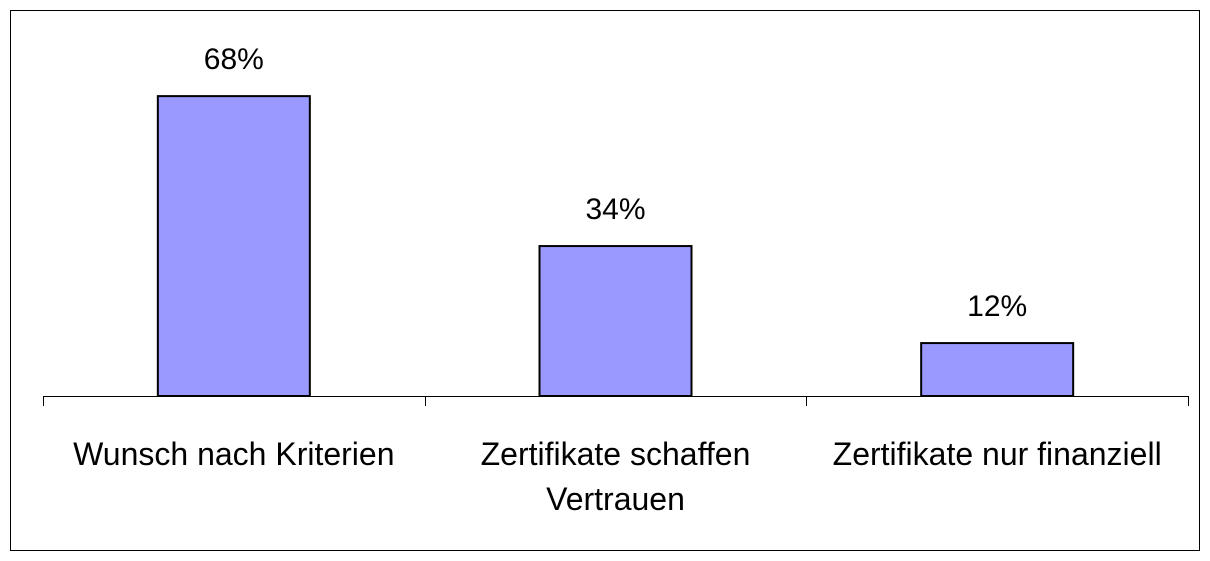 The height and width of the screenshot is (561, 1210). I want to click on value-label: 12%, so click(997, 306).